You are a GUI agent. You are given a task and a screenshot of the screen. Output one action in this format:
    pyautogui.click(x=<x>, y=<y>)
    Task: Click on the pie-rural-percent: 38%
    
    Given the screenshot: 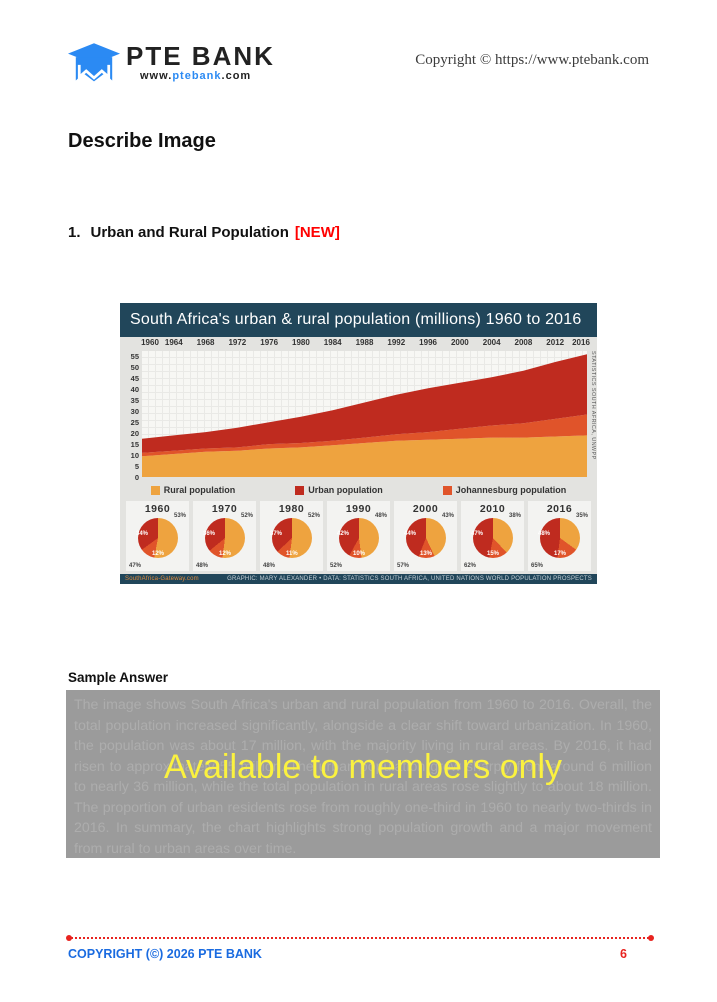 What is the action you would take?
    pyautogui.click(x=514, y=516)
    